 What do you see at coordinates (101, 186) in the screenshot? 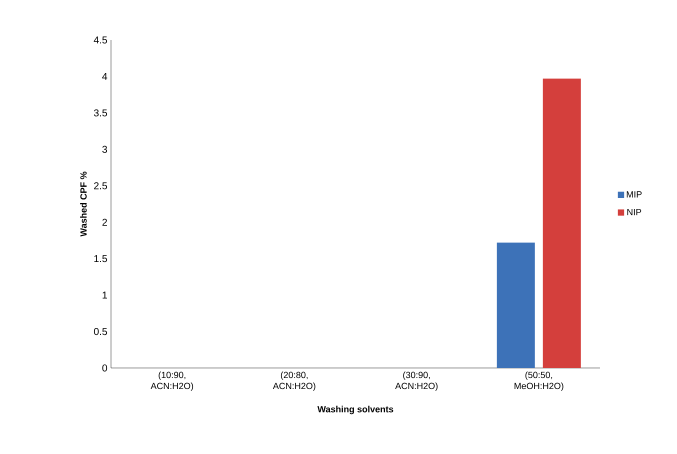
I see `y-tick-label: 2.5` at bounding box center [101, 186].